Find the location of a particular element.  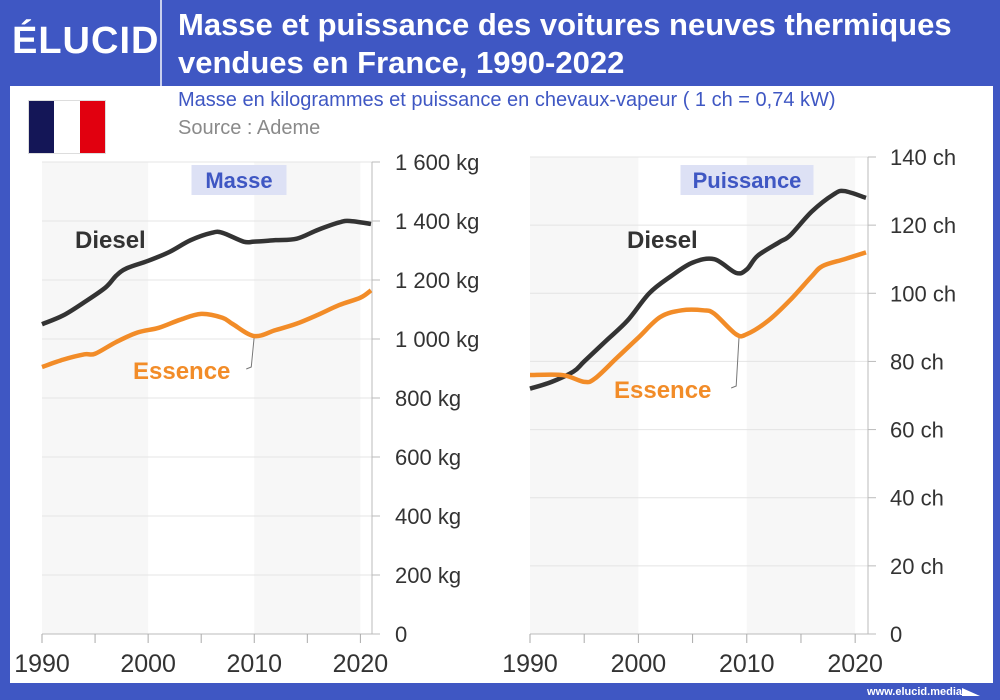

y-tick-label: 1 400 kg is located at coordinates (437, 221).